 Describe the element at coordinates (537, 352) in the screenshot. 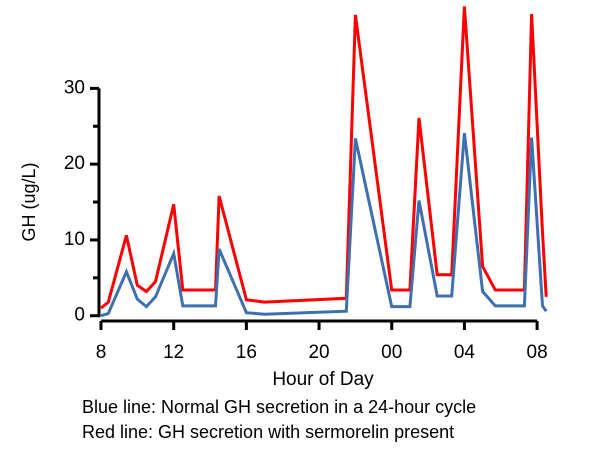

I see `x-tick-label: 08` at that location.